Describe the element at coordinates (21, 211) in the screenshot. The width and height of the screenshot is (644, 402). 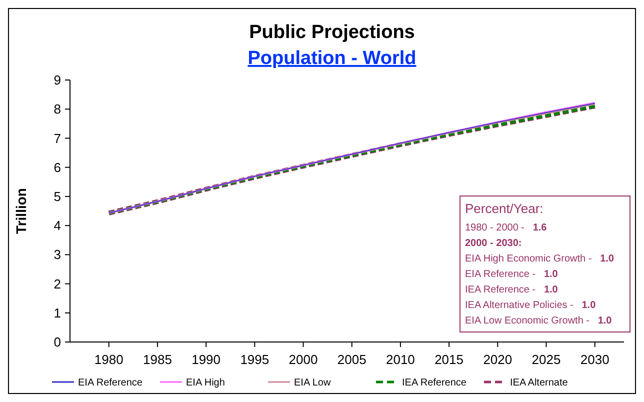
I see `y-axis-title: Trillion` at that location.